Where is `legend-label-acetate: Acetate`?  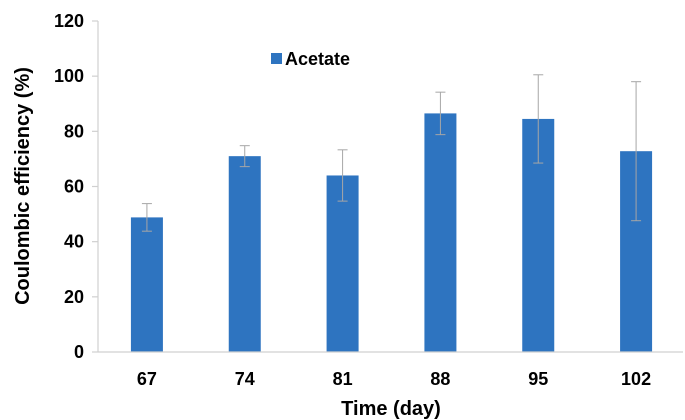
legend-label-acetate: Acetate is located at coordinates (317, 59).